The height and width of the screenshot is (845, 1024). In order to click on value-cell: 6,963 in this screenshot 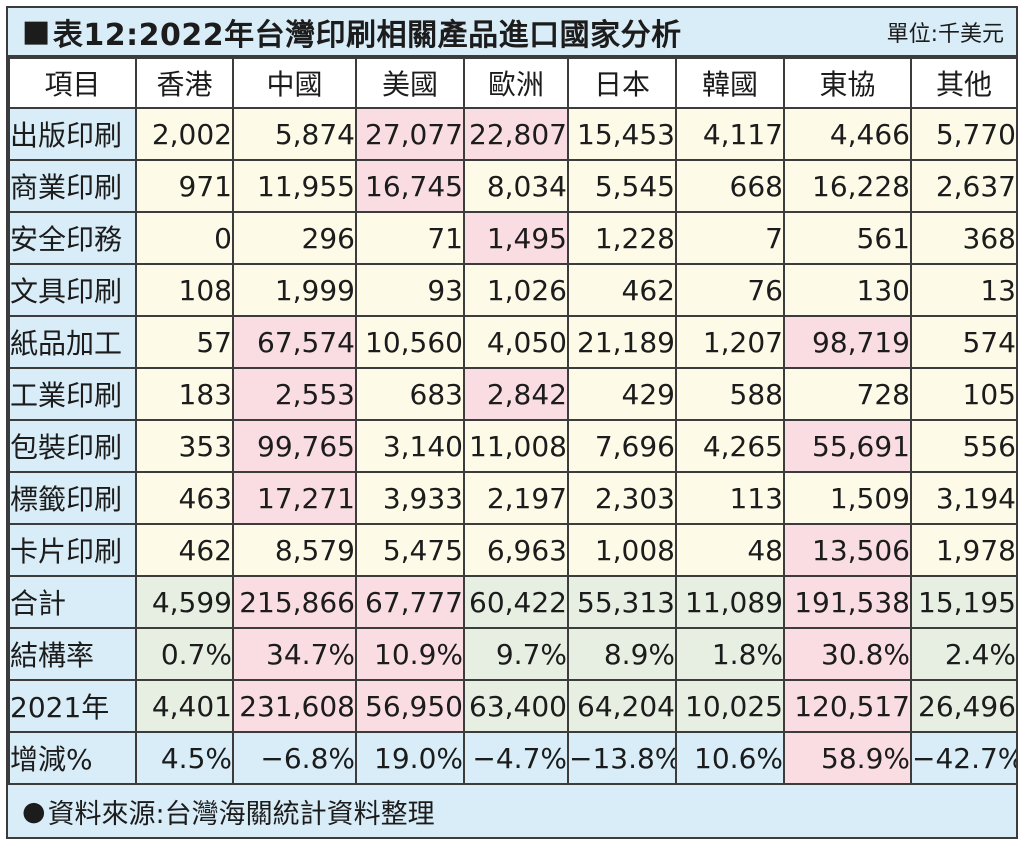, I will do `click(516, 550)`.